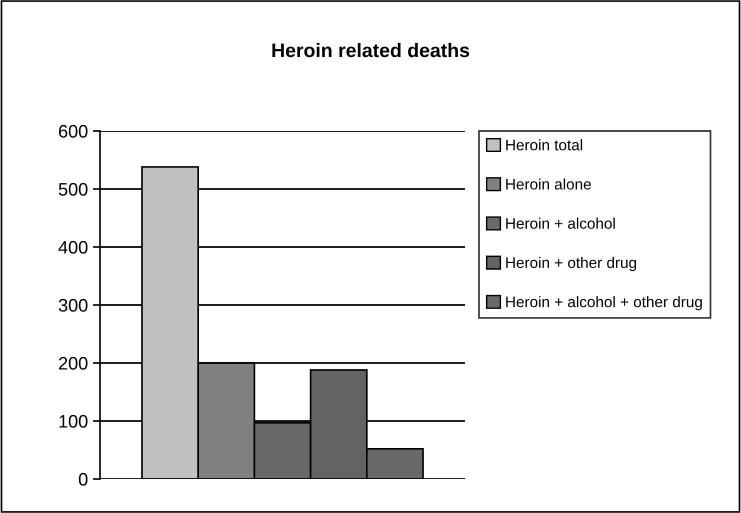  I want to click on legend-label: Heroin + alcohol, so click(560, 223).